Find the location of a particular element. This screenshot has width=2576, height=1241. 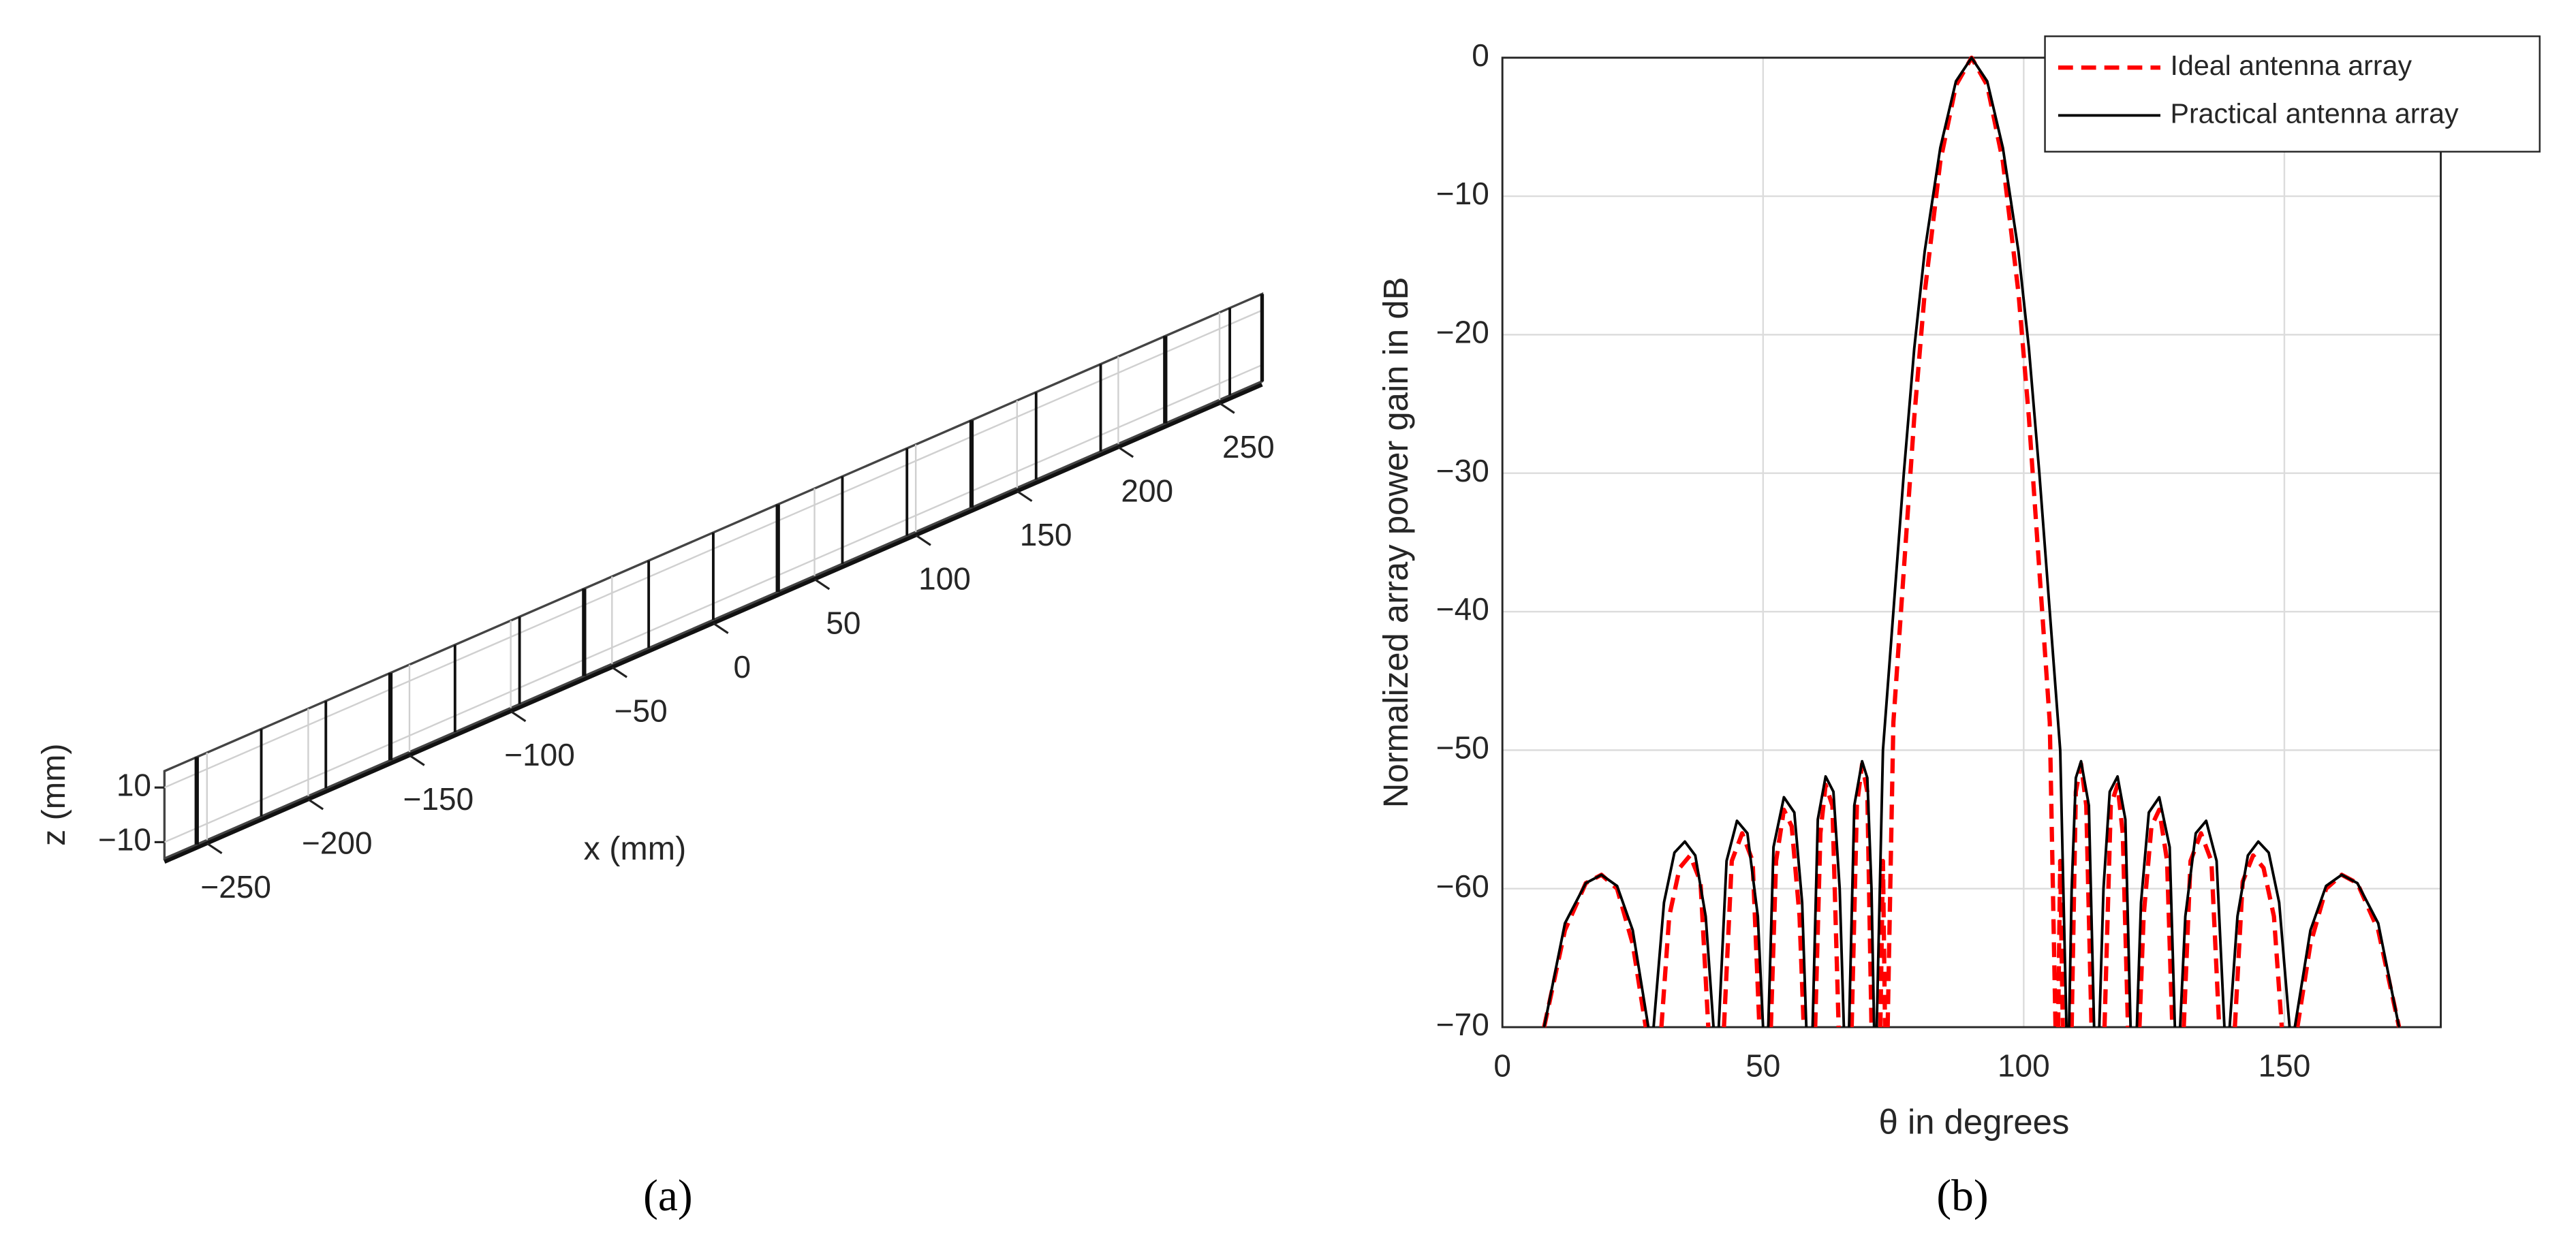

legend-label: Ideal antenna array is located at coordinates (2291, 65).